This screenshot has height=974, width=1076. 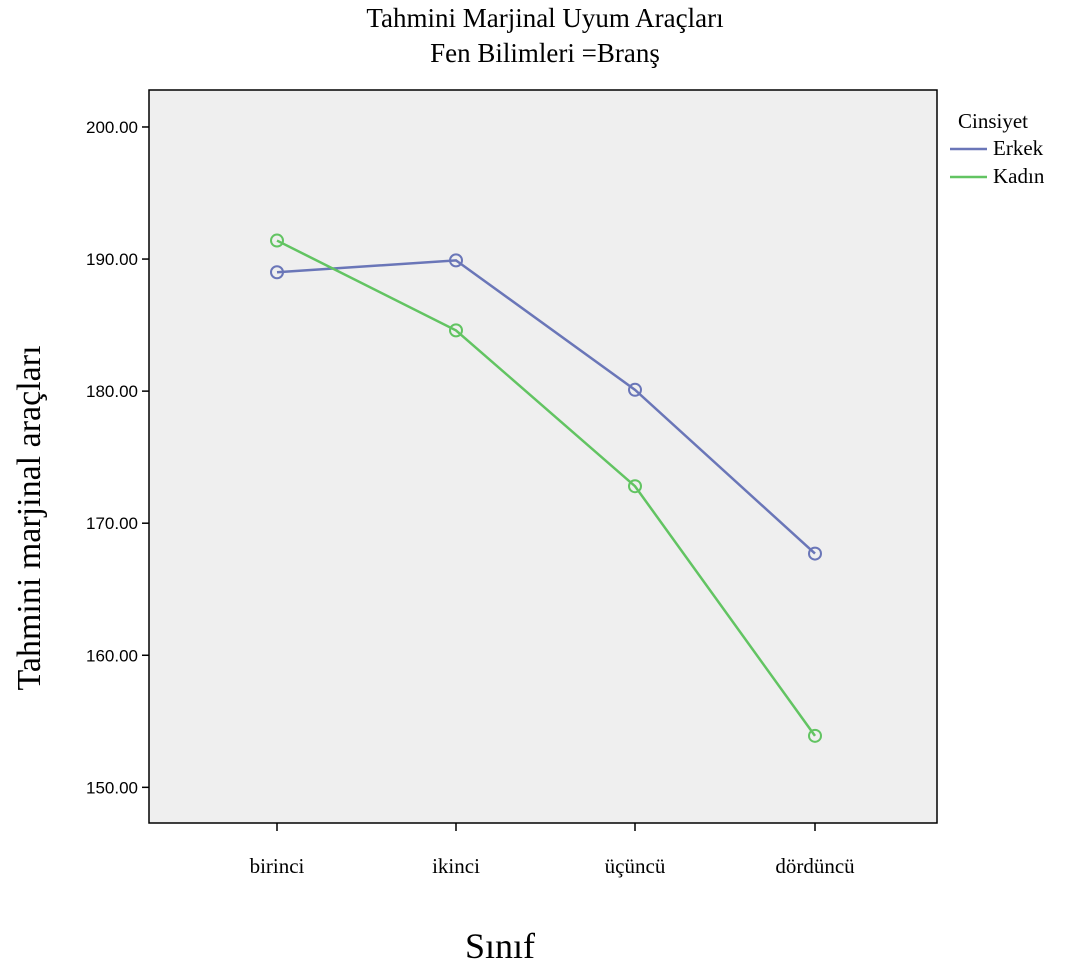 What do you see at coordinates (112, 655) in the screenshot?
I see `y-tick-label: 160.00` at bounding box center [112, 655].